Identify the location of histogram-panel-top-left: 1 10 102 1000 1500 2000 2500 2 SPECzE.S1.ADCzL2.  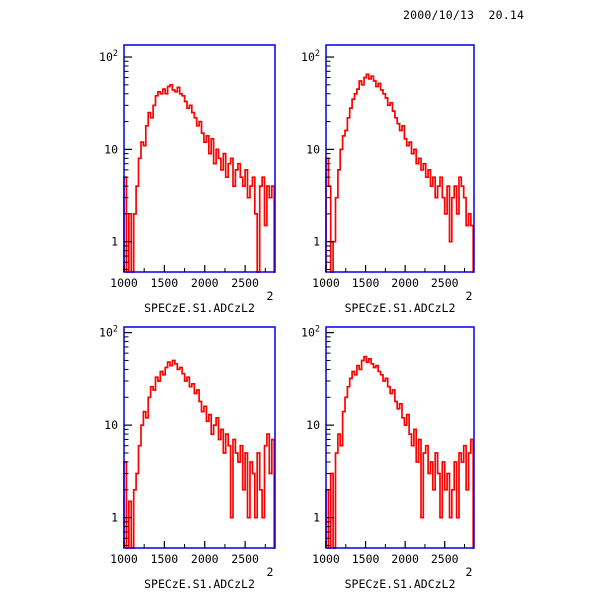
(187, 179).